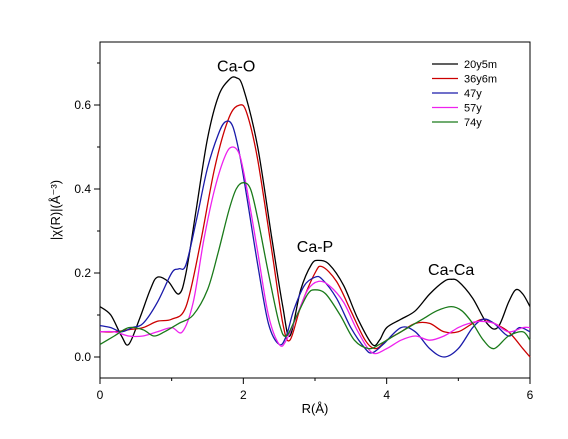  What do you see at coordinates (100, 395) in the screenshot?
I see `x-tick-label: 0` at bounding box center [100, 395].